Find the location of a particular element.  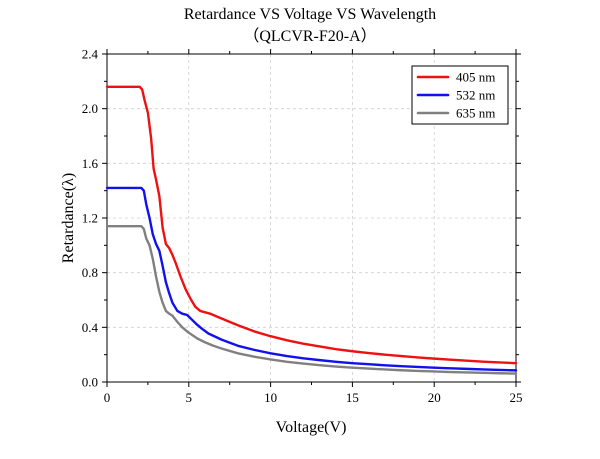

y-tick-label: 1.2 is located at coordinates (90, 218).